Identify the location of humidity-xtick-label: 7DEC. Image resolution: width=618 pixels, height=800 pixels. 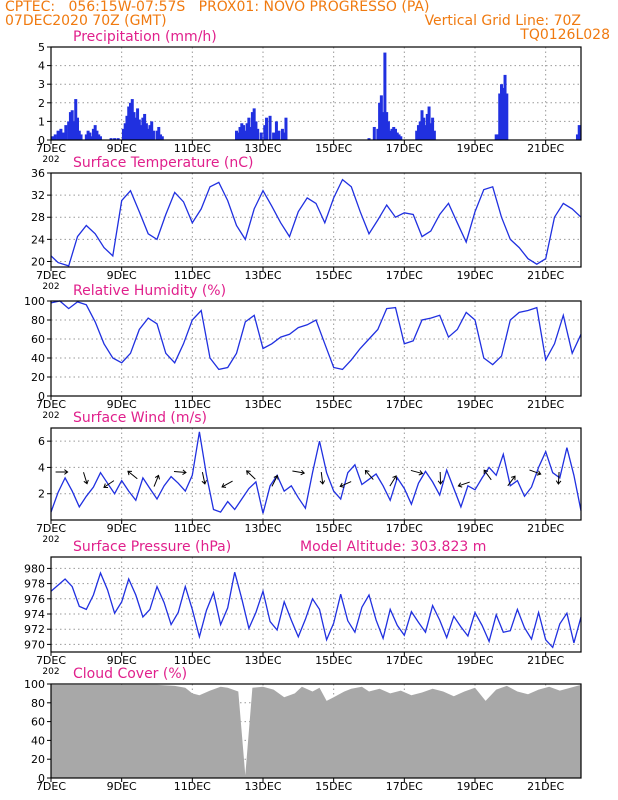
(51, 404).